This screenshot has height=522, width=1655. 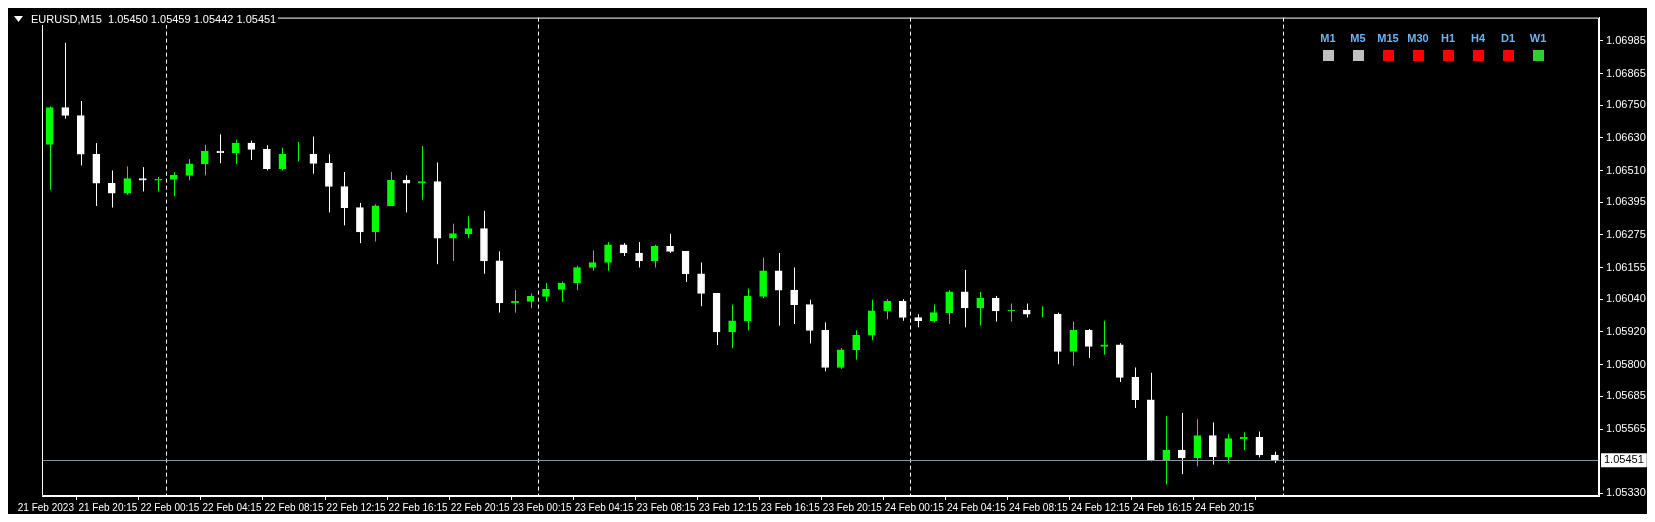 What do you see at coordinates (1418, 38) in the screenshot?
I see `annotation: M30` at bounding box center [1418, 38].